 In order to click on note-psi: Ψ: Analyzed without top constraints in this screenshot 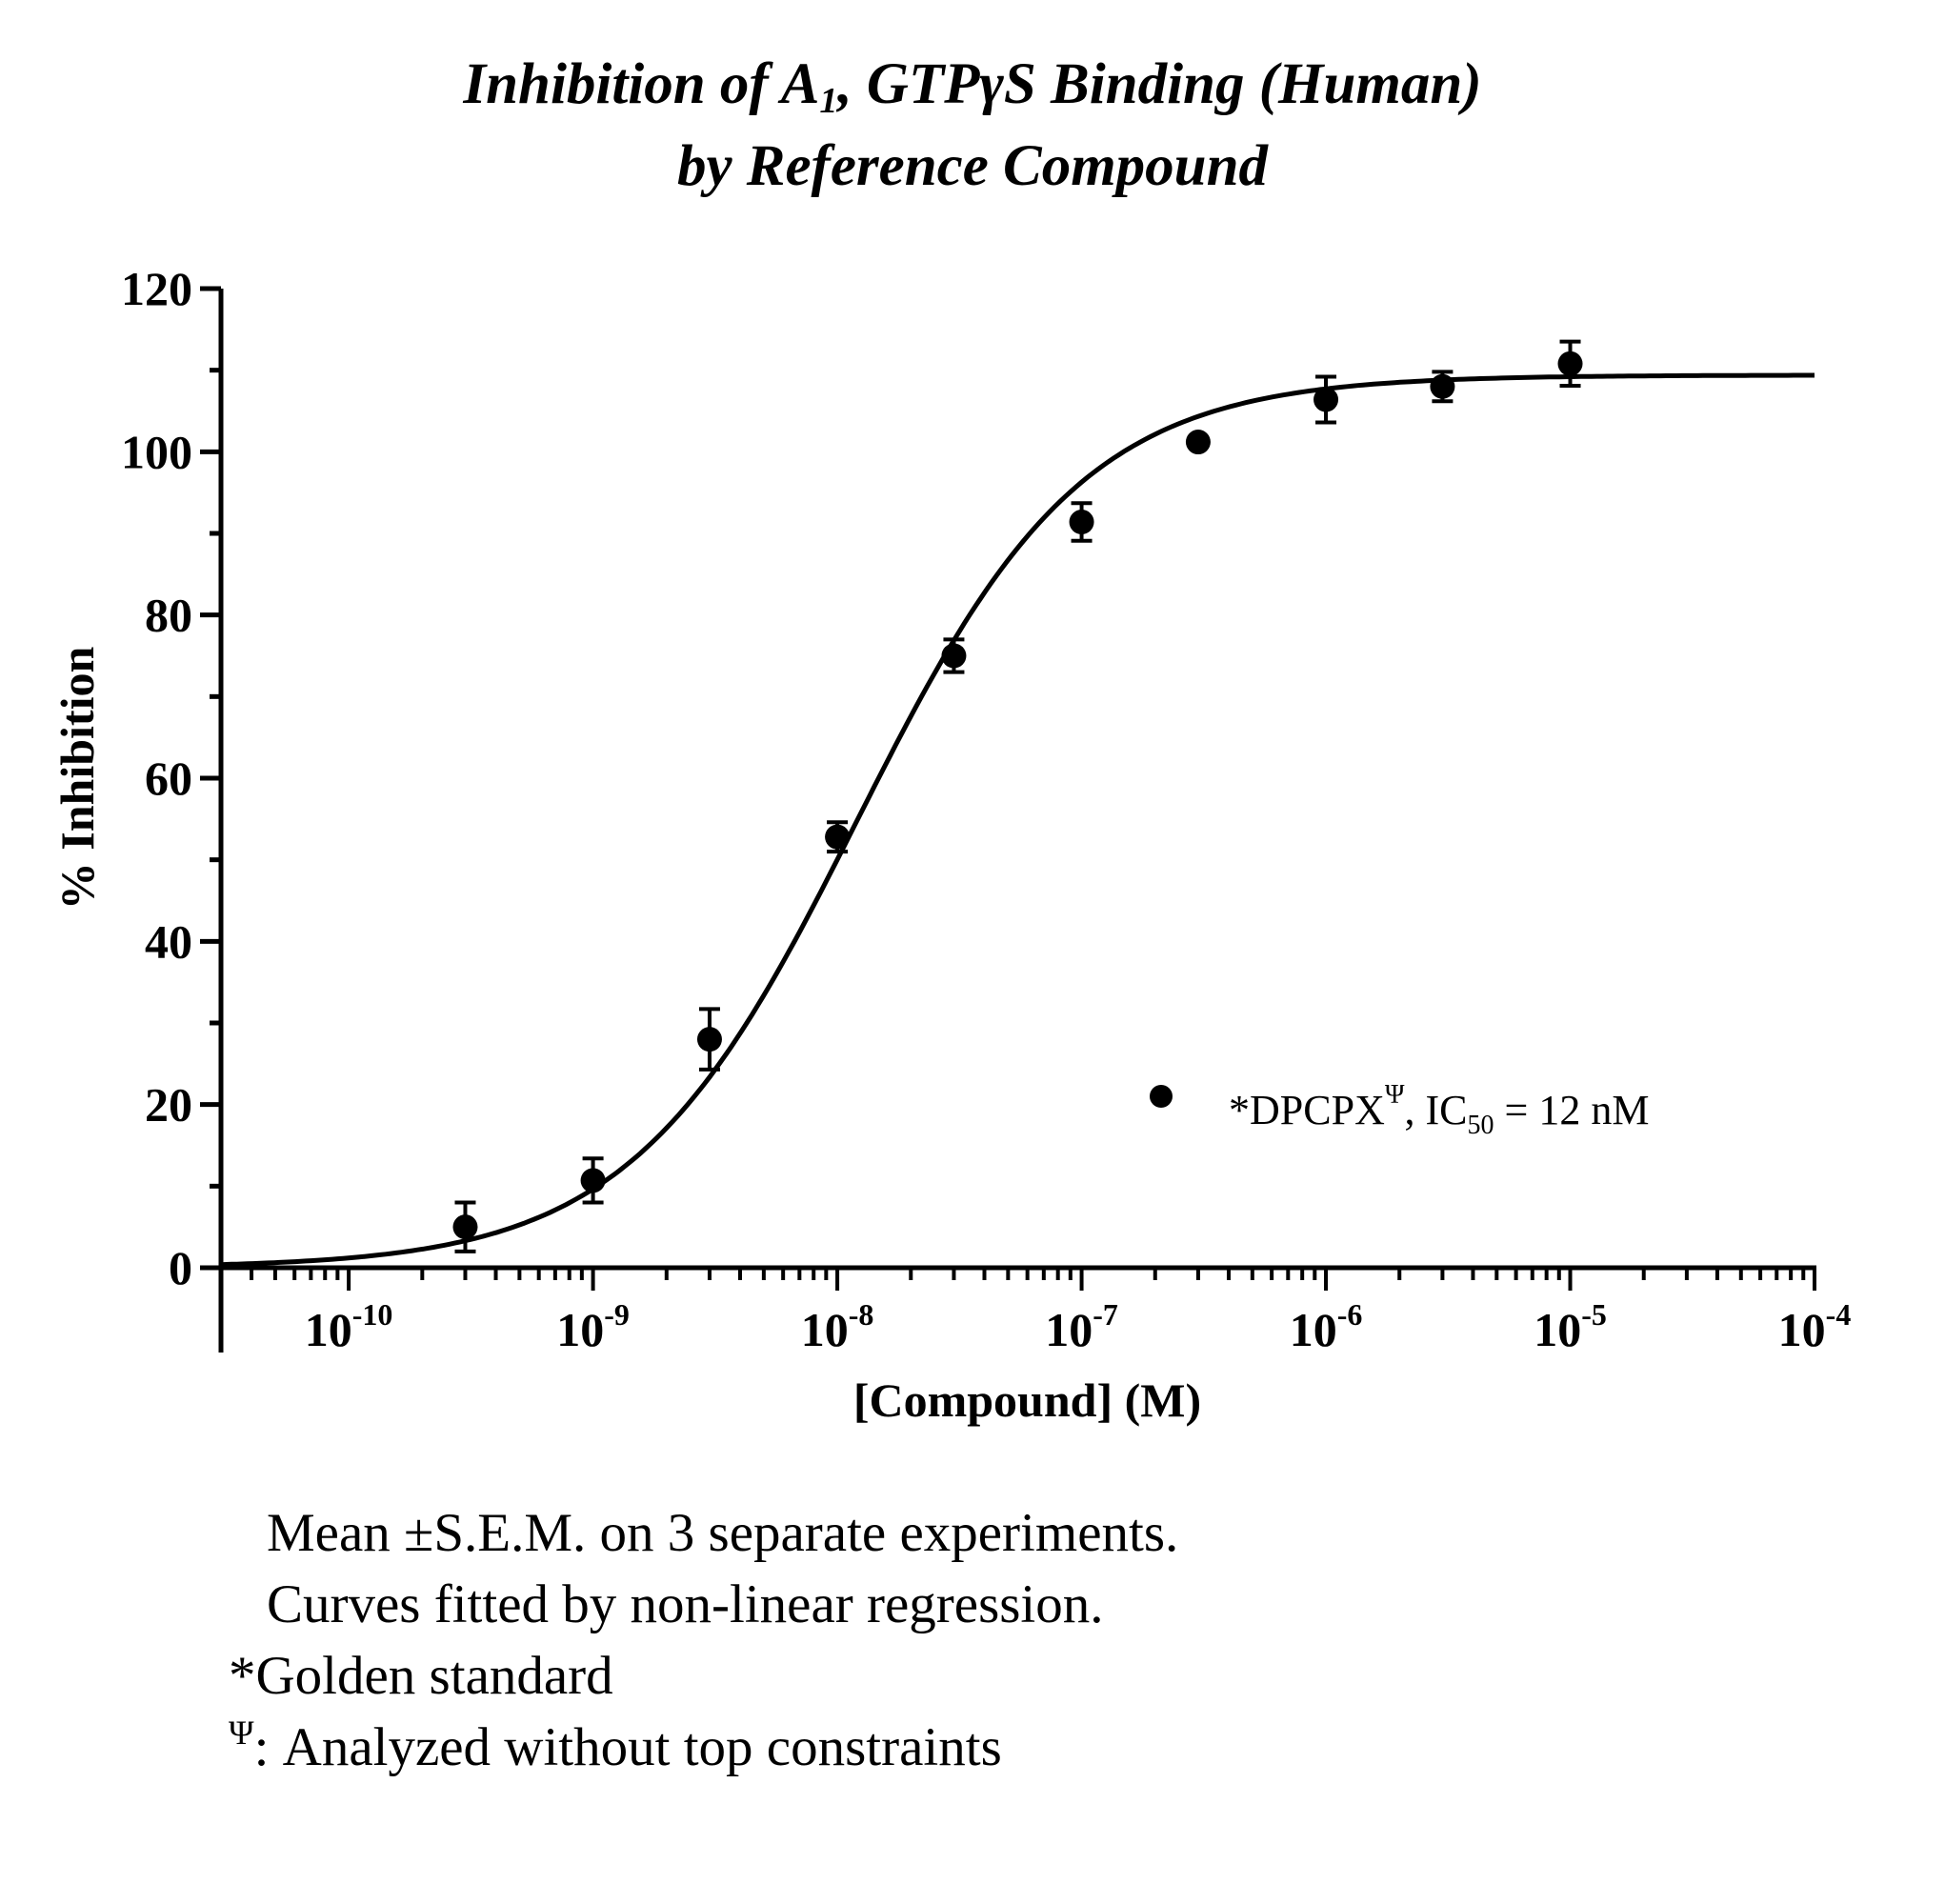, I will do `click(703, 1748)`.